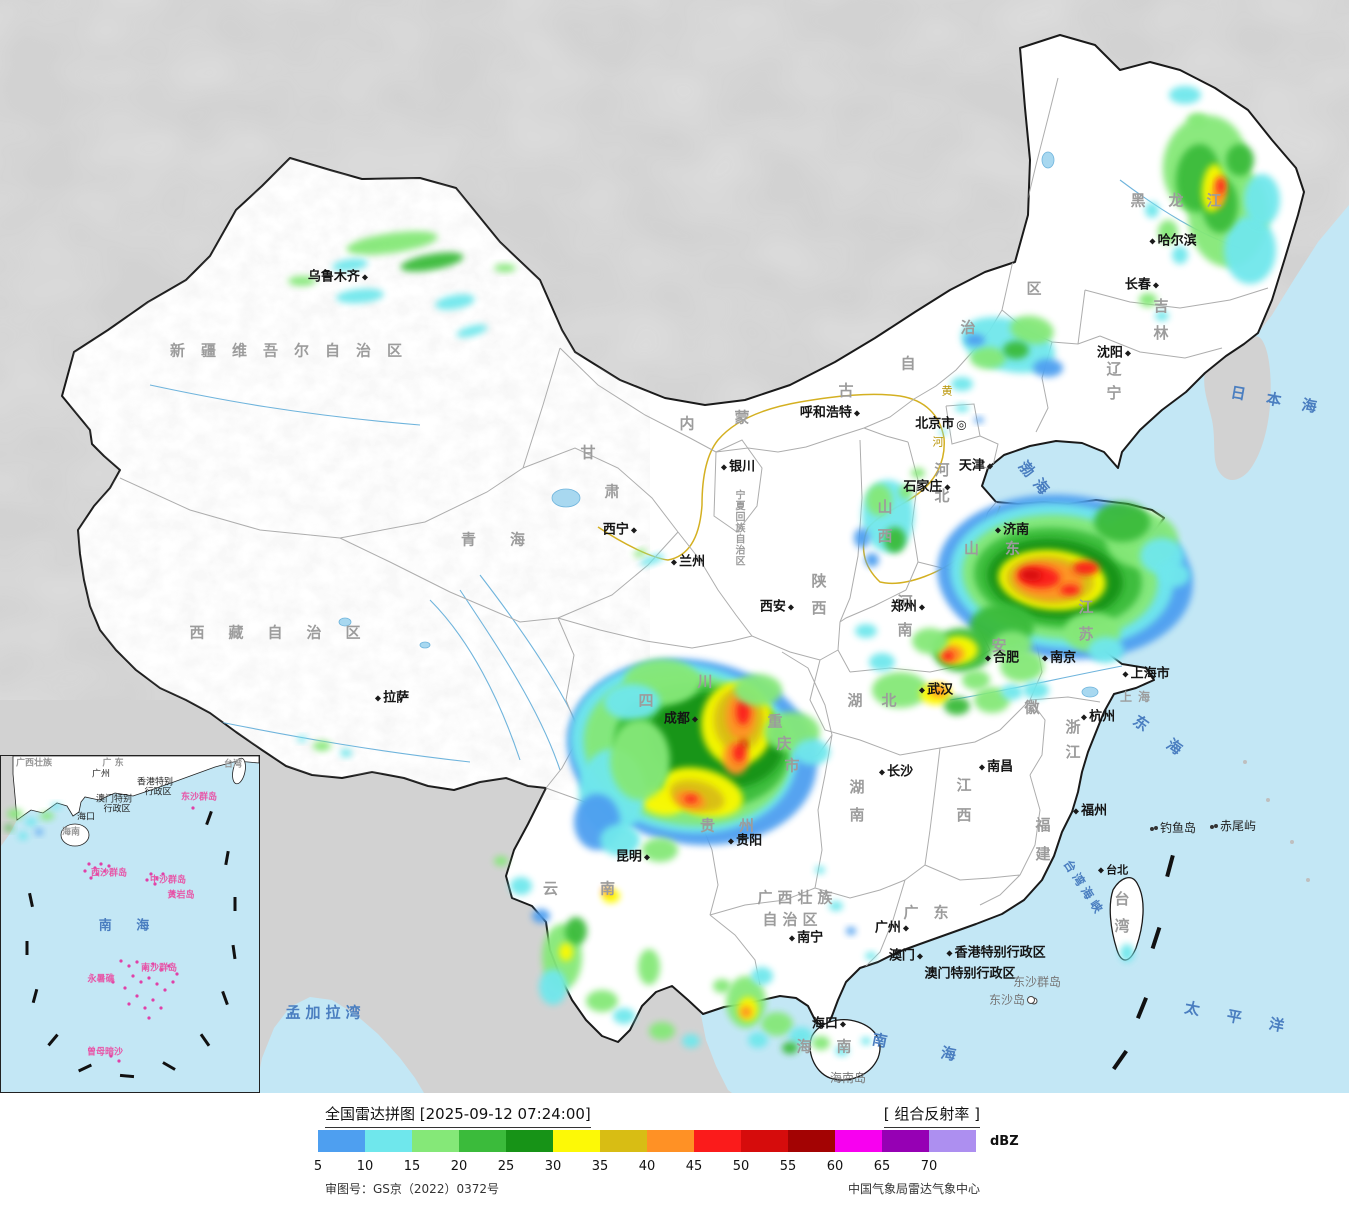 This screenshot has width=1349, height=1208. I want to click on colorbar-tick-35: 35, so click(600, 1166).